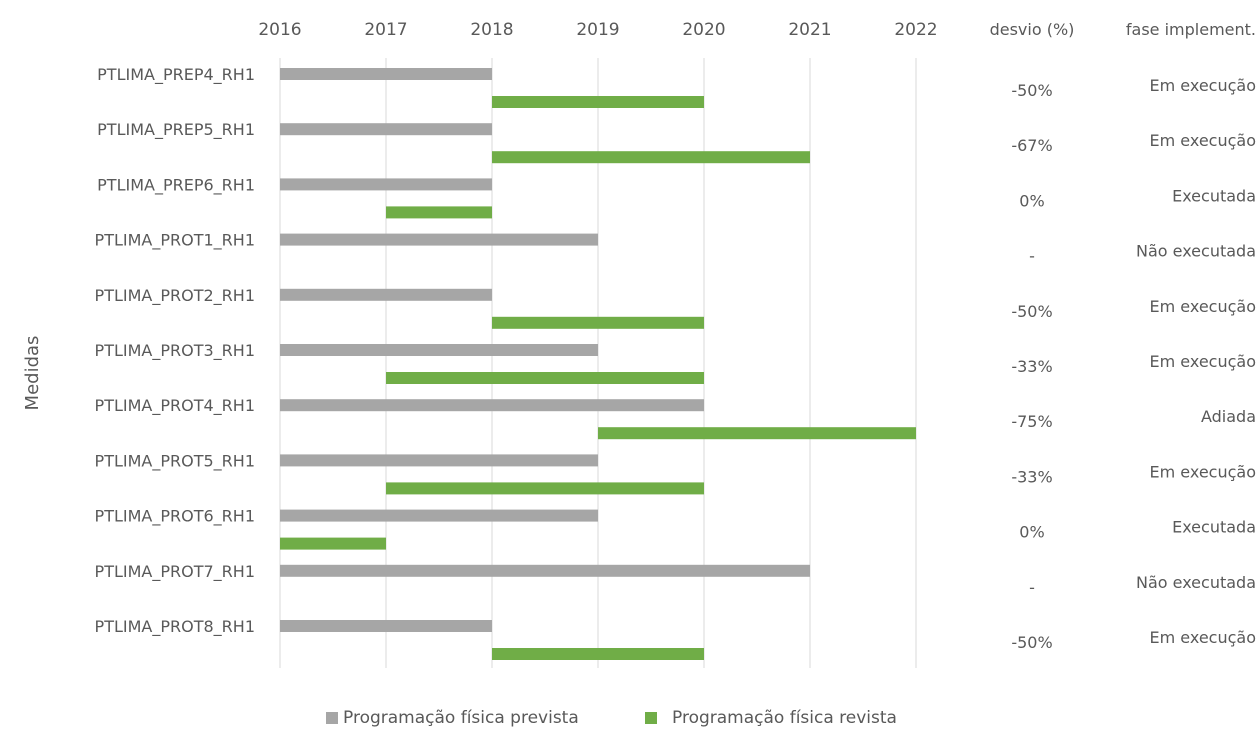 The width and height of the screenshot is (1258, 737). Describe the element at coordinates (784, 718) in the screenshot. I see `legend-label-revista: Programação física revista` at that location.